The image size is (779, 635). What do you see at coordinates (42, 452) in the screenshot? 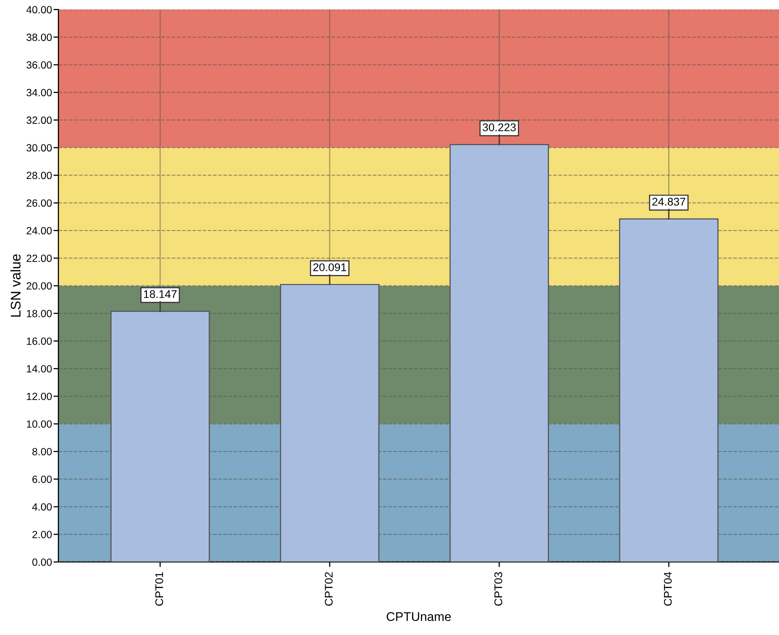
I see `y-tick-label: 8.00` at bounding box center [42, 452].